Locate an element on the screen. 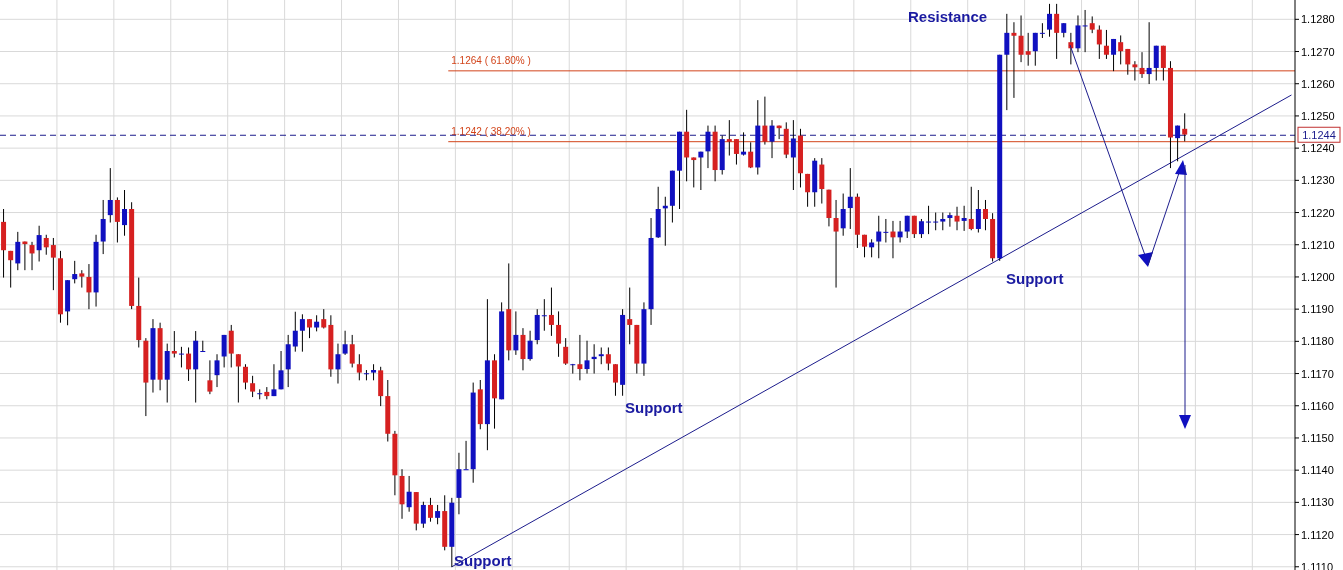 This screenshot has height=570, width=1343. y-tick-label: 1.1160 is located at coordinates (1317, 405).